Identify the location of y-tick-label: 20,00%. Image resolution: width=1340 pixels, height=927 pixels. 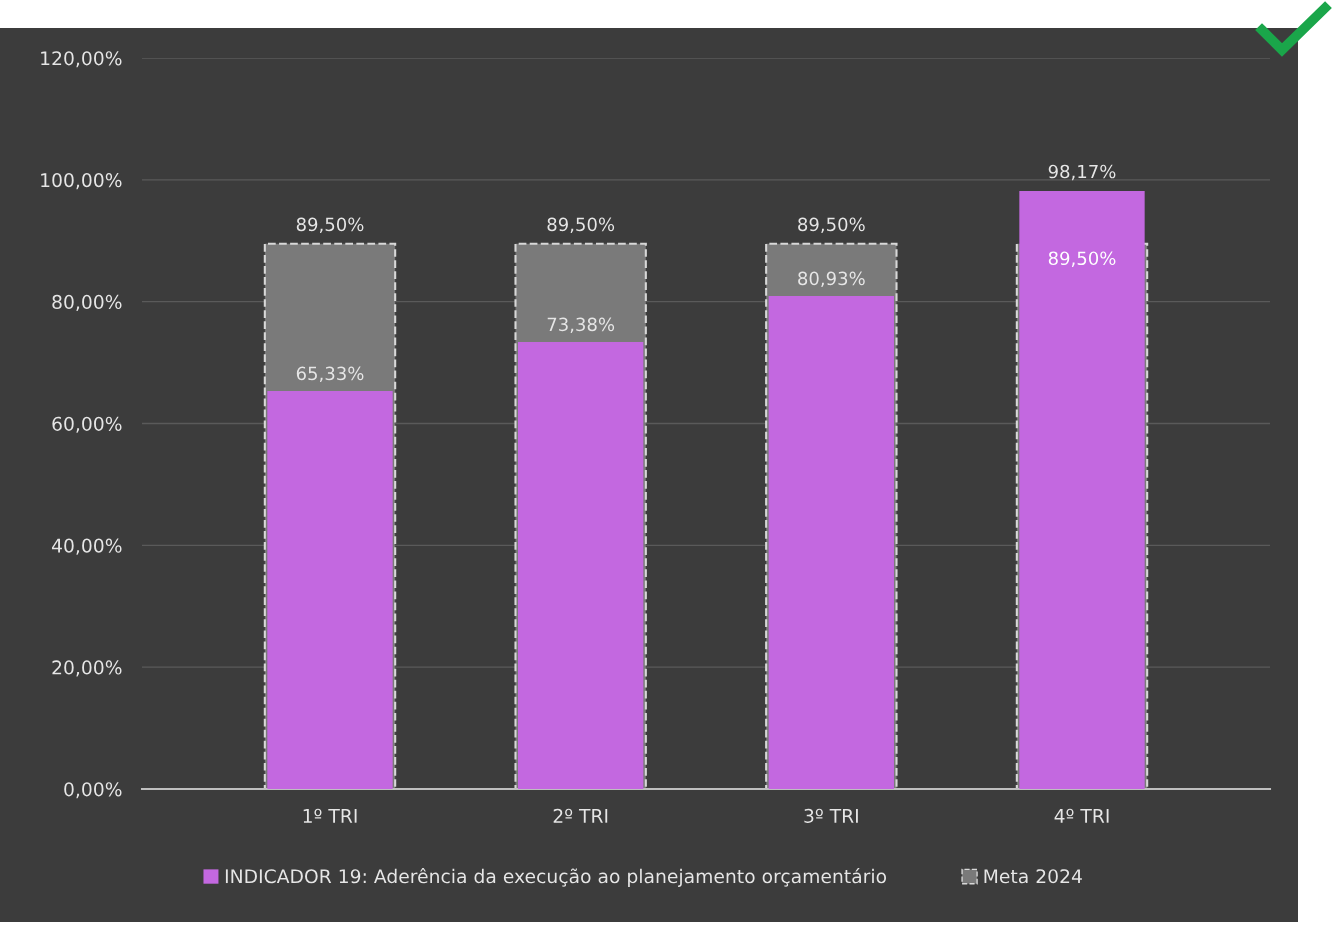
(87, 668).